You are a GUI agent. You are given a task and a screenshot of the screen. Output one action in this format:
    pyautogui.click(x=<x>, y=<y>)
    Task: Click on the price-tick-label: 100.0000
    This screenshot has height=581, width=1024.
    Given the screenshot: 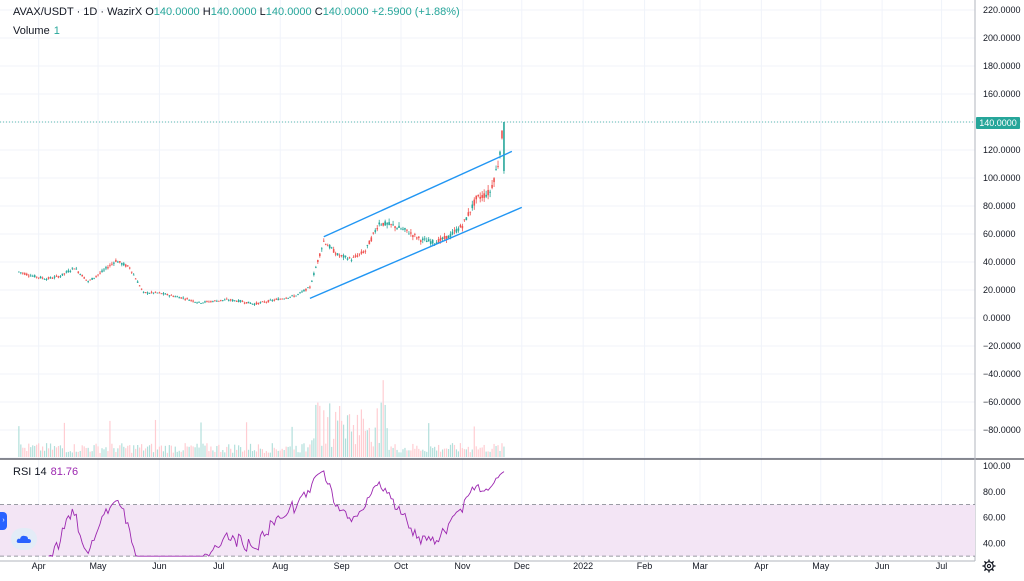 What is the action you would take?
    pyautogui.click(x=1002, y=178)
    